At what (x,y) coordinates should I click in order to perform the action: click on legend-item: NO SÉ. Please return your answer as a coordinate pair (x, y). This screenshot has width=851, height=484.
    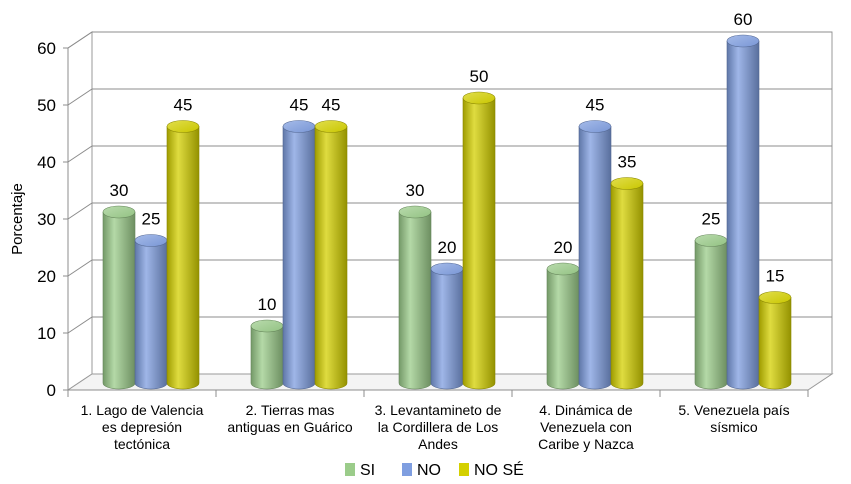
    Looking at the image, I should click on (491, 469).